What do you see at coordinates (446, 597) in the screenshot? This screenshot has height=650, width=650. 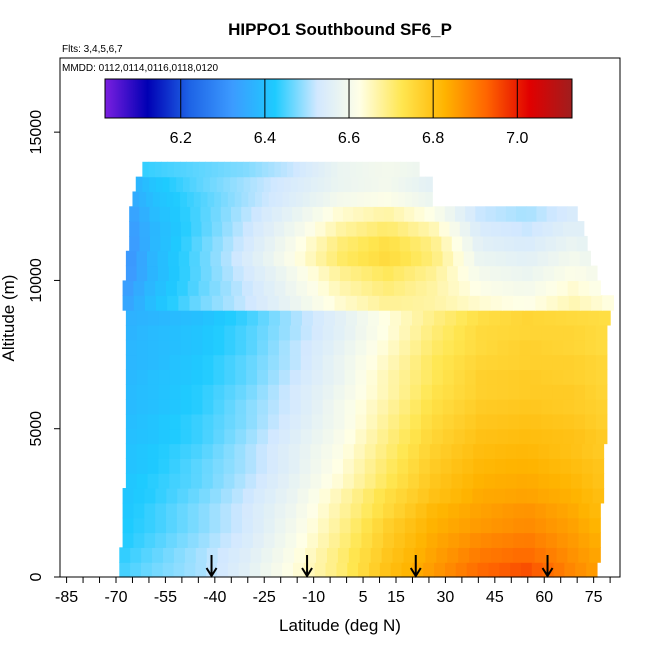 I see `x-tick-label: 30` at bounding box center [446, 597].